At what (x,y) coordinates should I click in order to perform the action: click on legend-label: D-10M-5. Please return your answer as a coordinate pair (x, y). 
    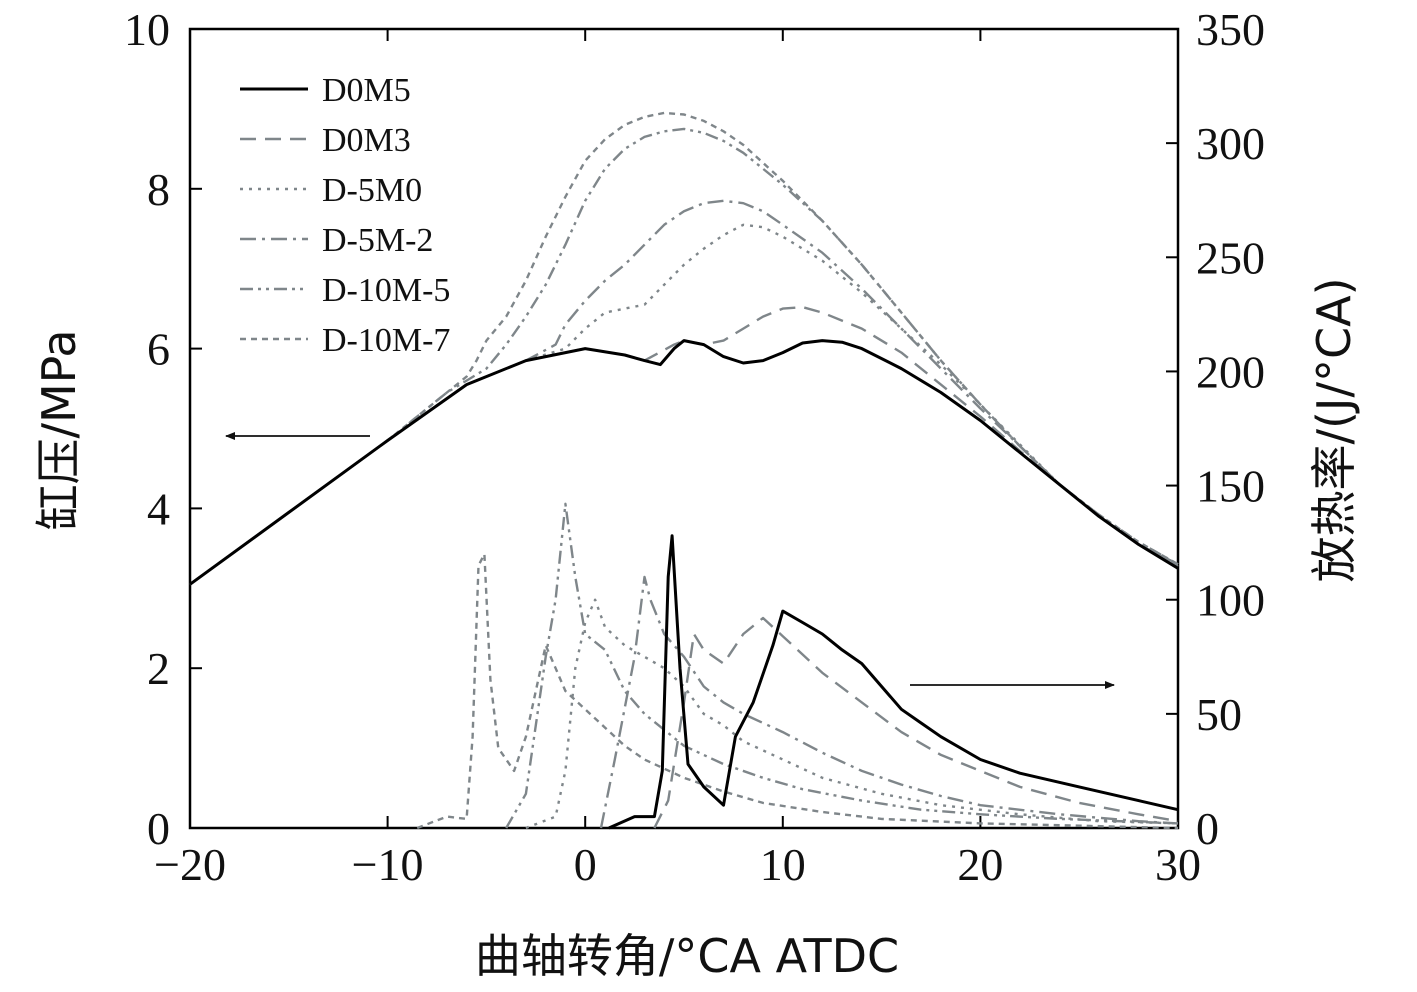
    Looking at the image, I should click on (386, 290).